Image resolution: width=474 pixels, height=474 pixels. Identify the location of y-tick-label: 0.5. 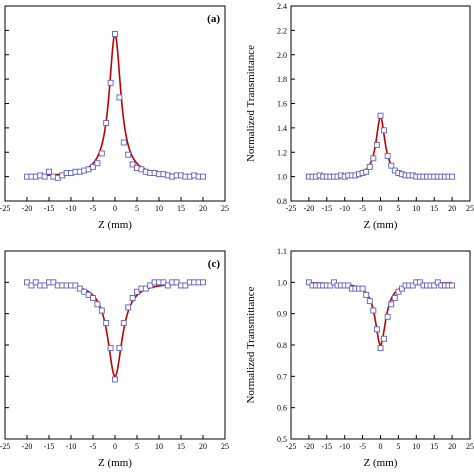
(282, 439).